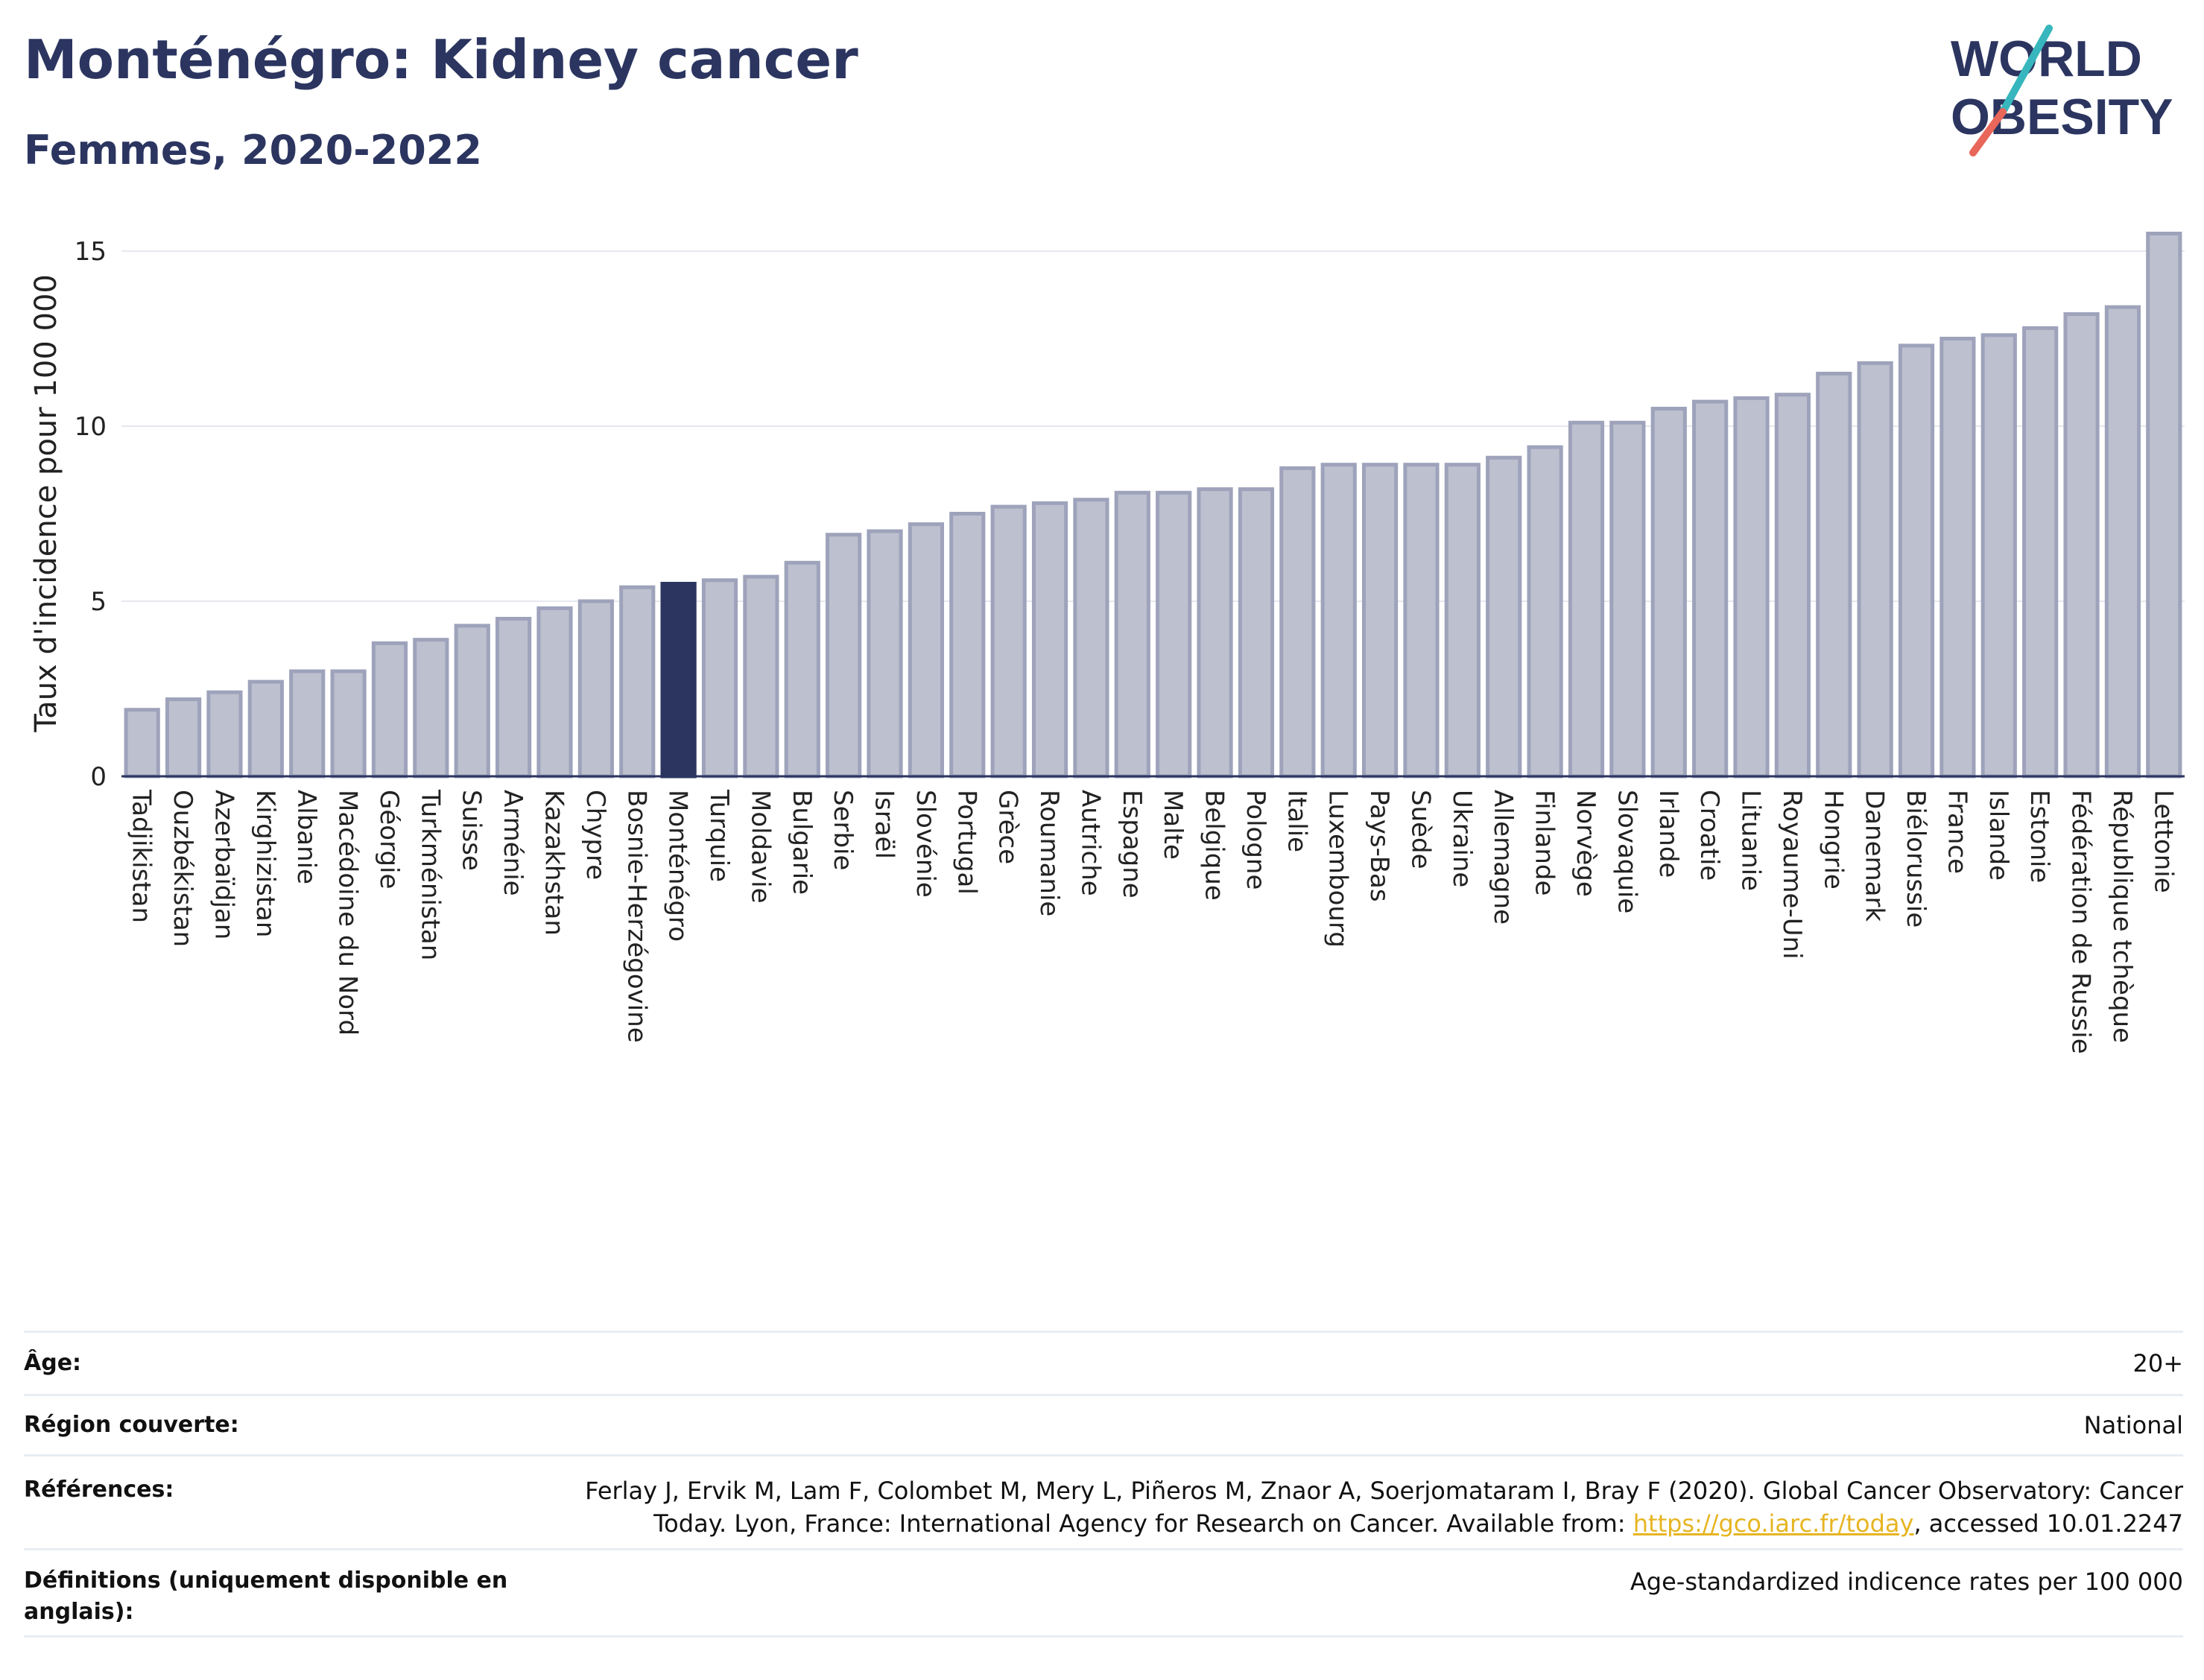 Image resolution: width=2204 pixels, height=1680 pixels. What do you see at coordinates (636, 916) in the screenshot?
I see `x-tick-label: Bosnie-Herzégovine` at bounding box center [636, 916].